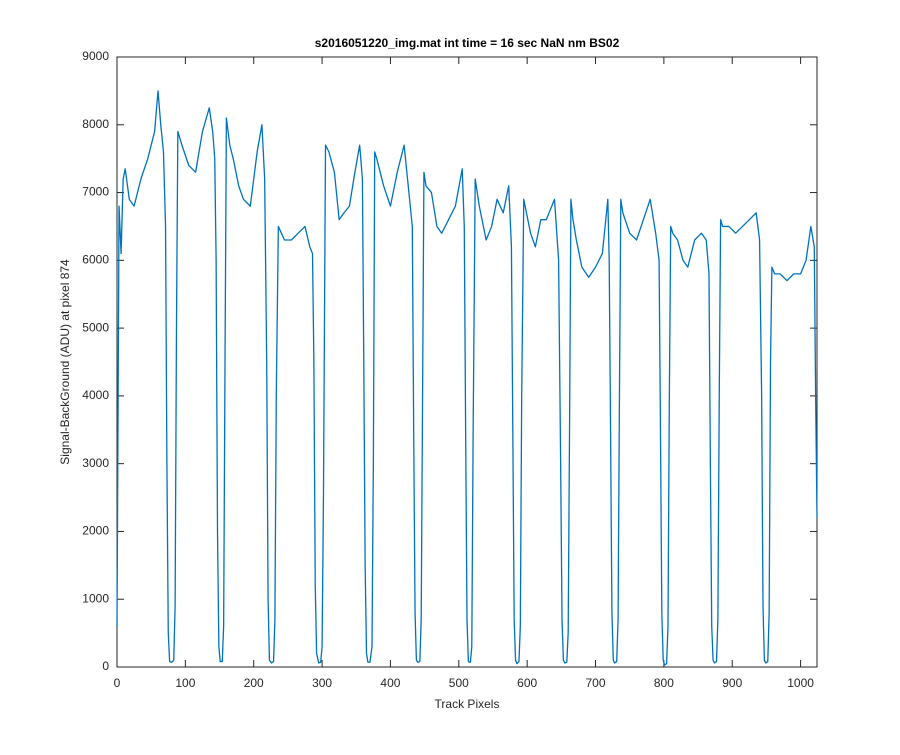  Describe the element at coordinates (95, 260) in the screenshot. I see `y-tick-label: 6000` at that location.